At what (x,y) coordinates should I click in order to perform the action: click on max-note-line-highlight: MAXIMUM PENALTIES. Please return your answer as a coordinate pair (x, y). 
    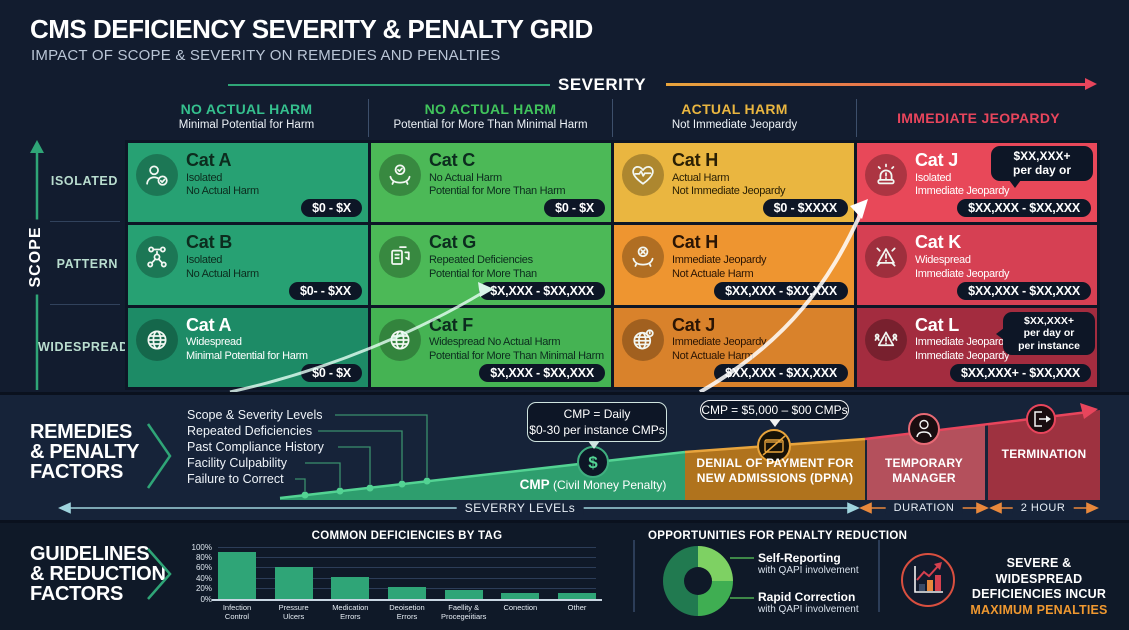
    Looking at the image, I should click on (1039, 609).